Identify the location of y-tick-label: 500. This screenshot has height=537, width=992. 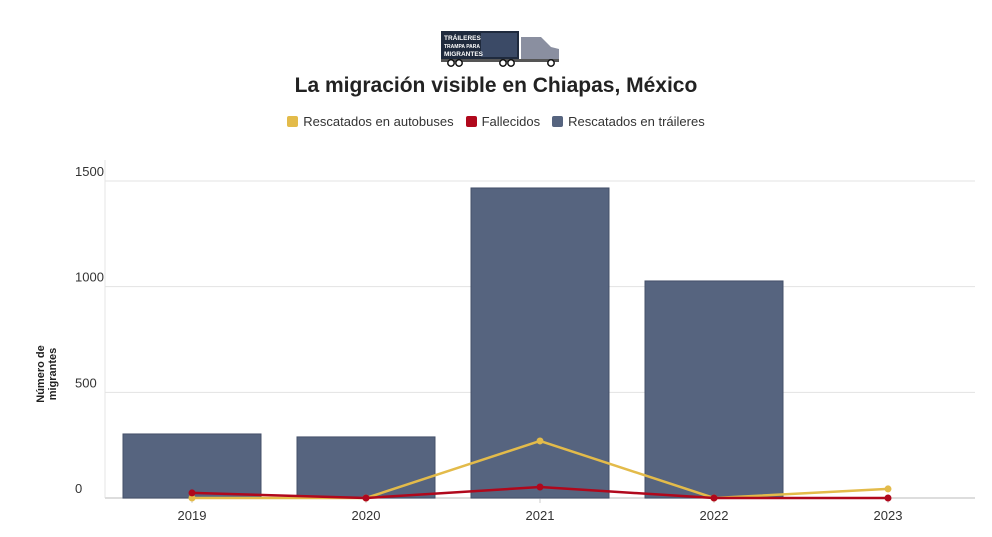
(86, 382).